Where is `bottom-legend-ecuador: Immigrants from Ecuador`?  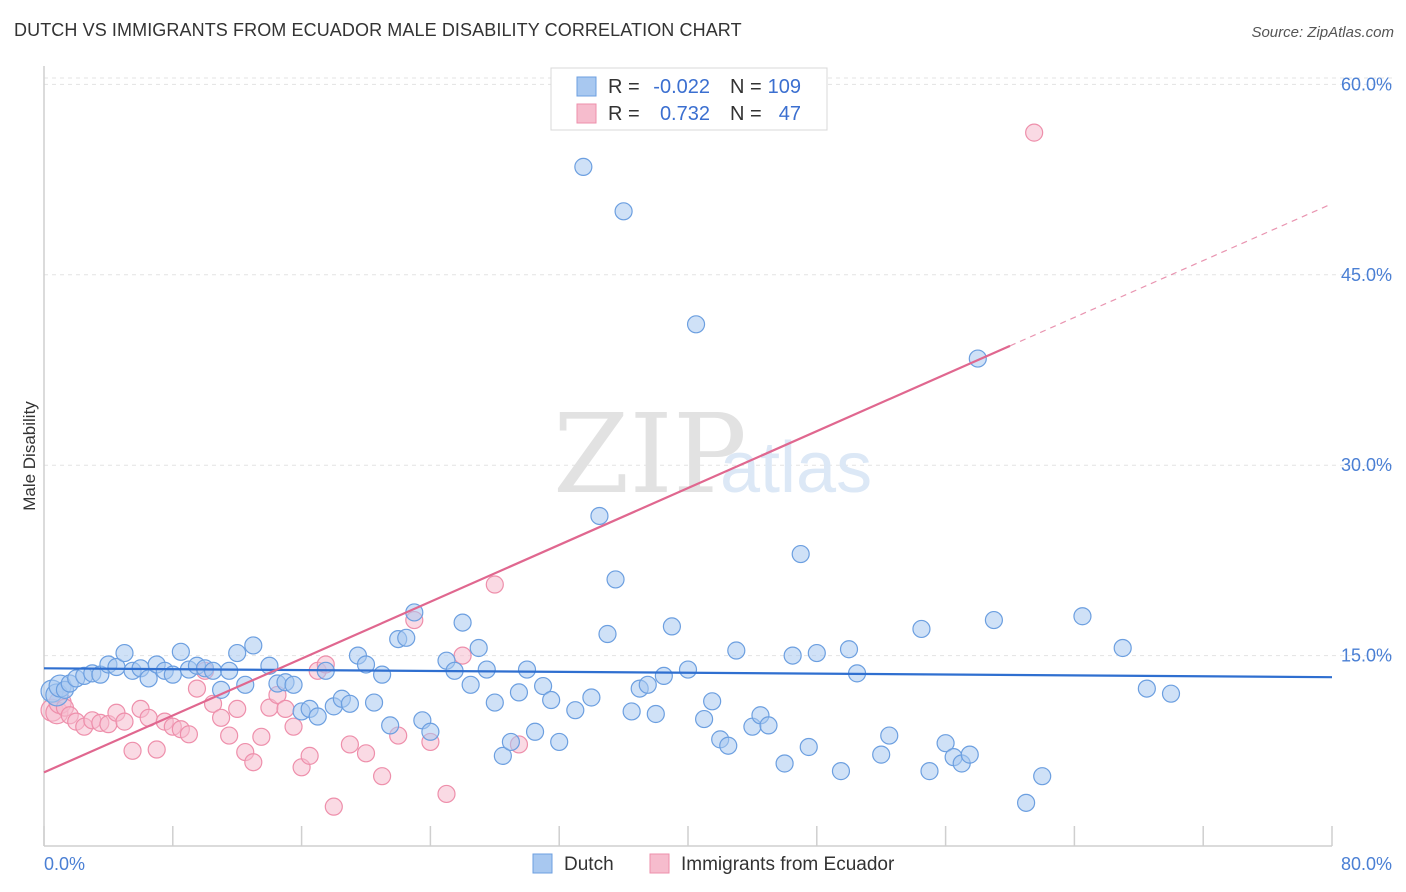 bottom-legend-ecuador: Immigrants from Ecuador is located at coordinates (788, 864).